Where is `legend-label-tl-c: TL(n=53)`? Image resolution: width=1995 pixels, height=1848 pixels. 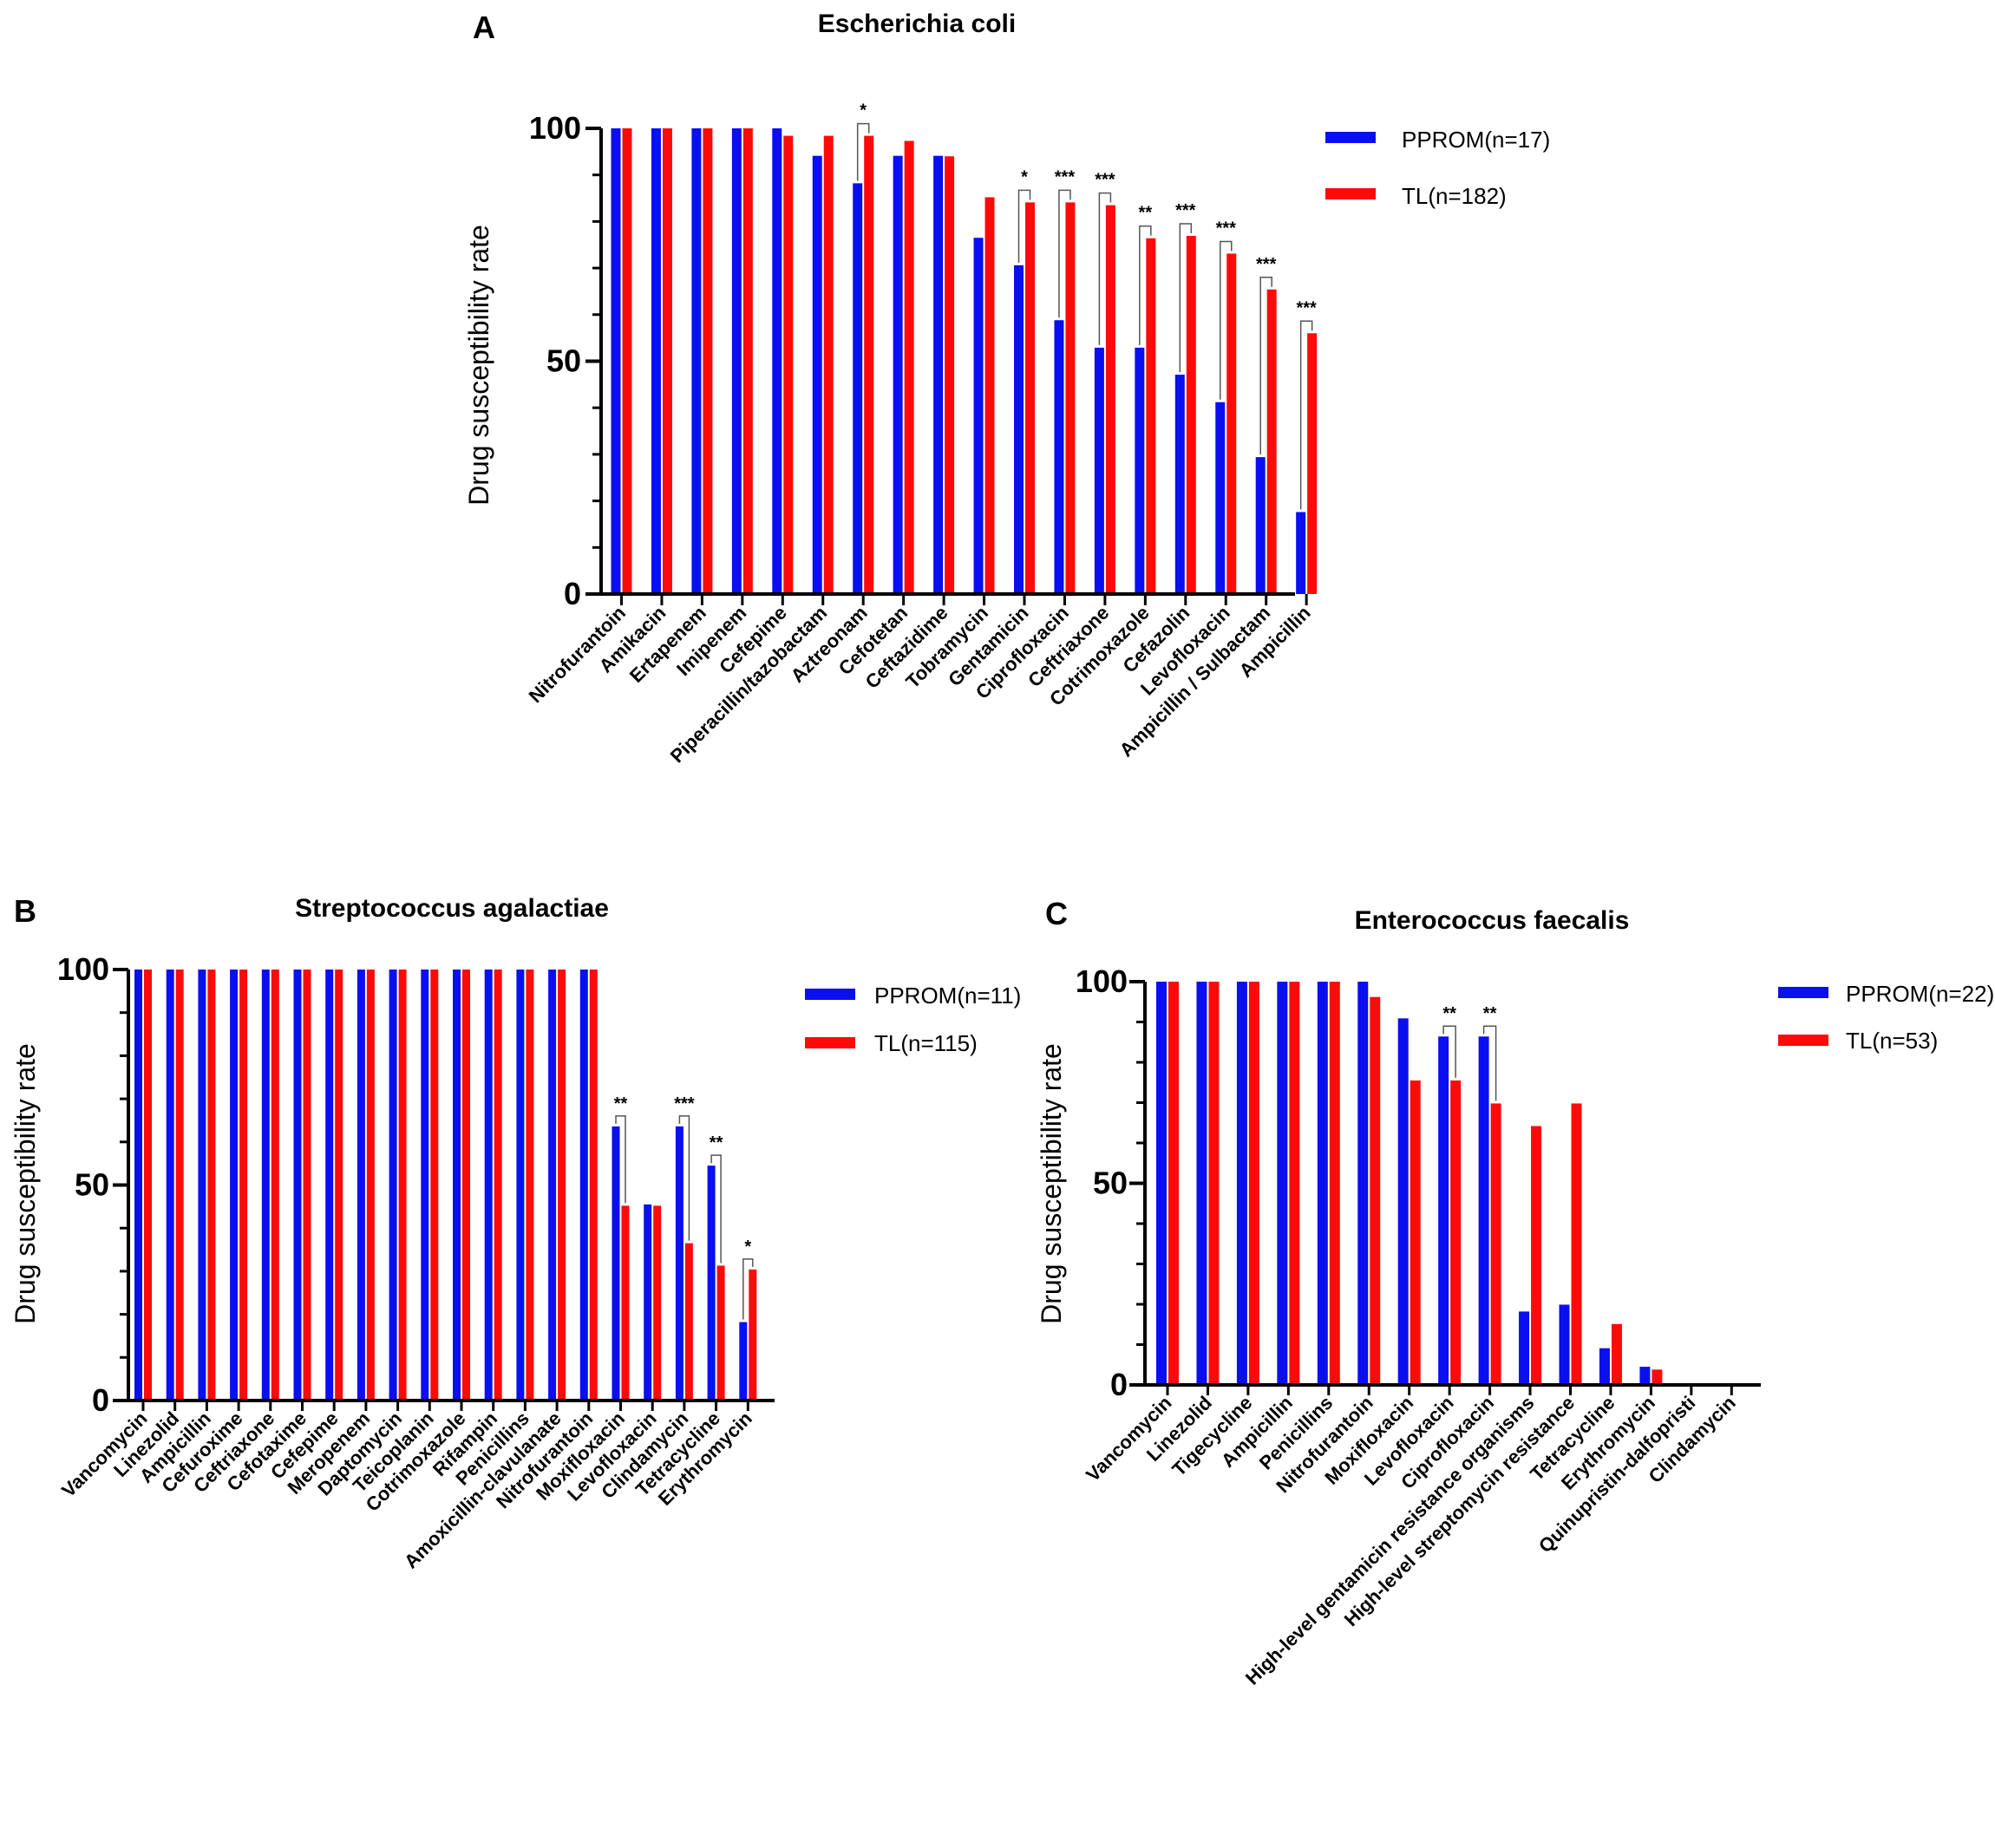
legend-label-tl-c: TL(n=53) is located at coordinates (1892, 1041).